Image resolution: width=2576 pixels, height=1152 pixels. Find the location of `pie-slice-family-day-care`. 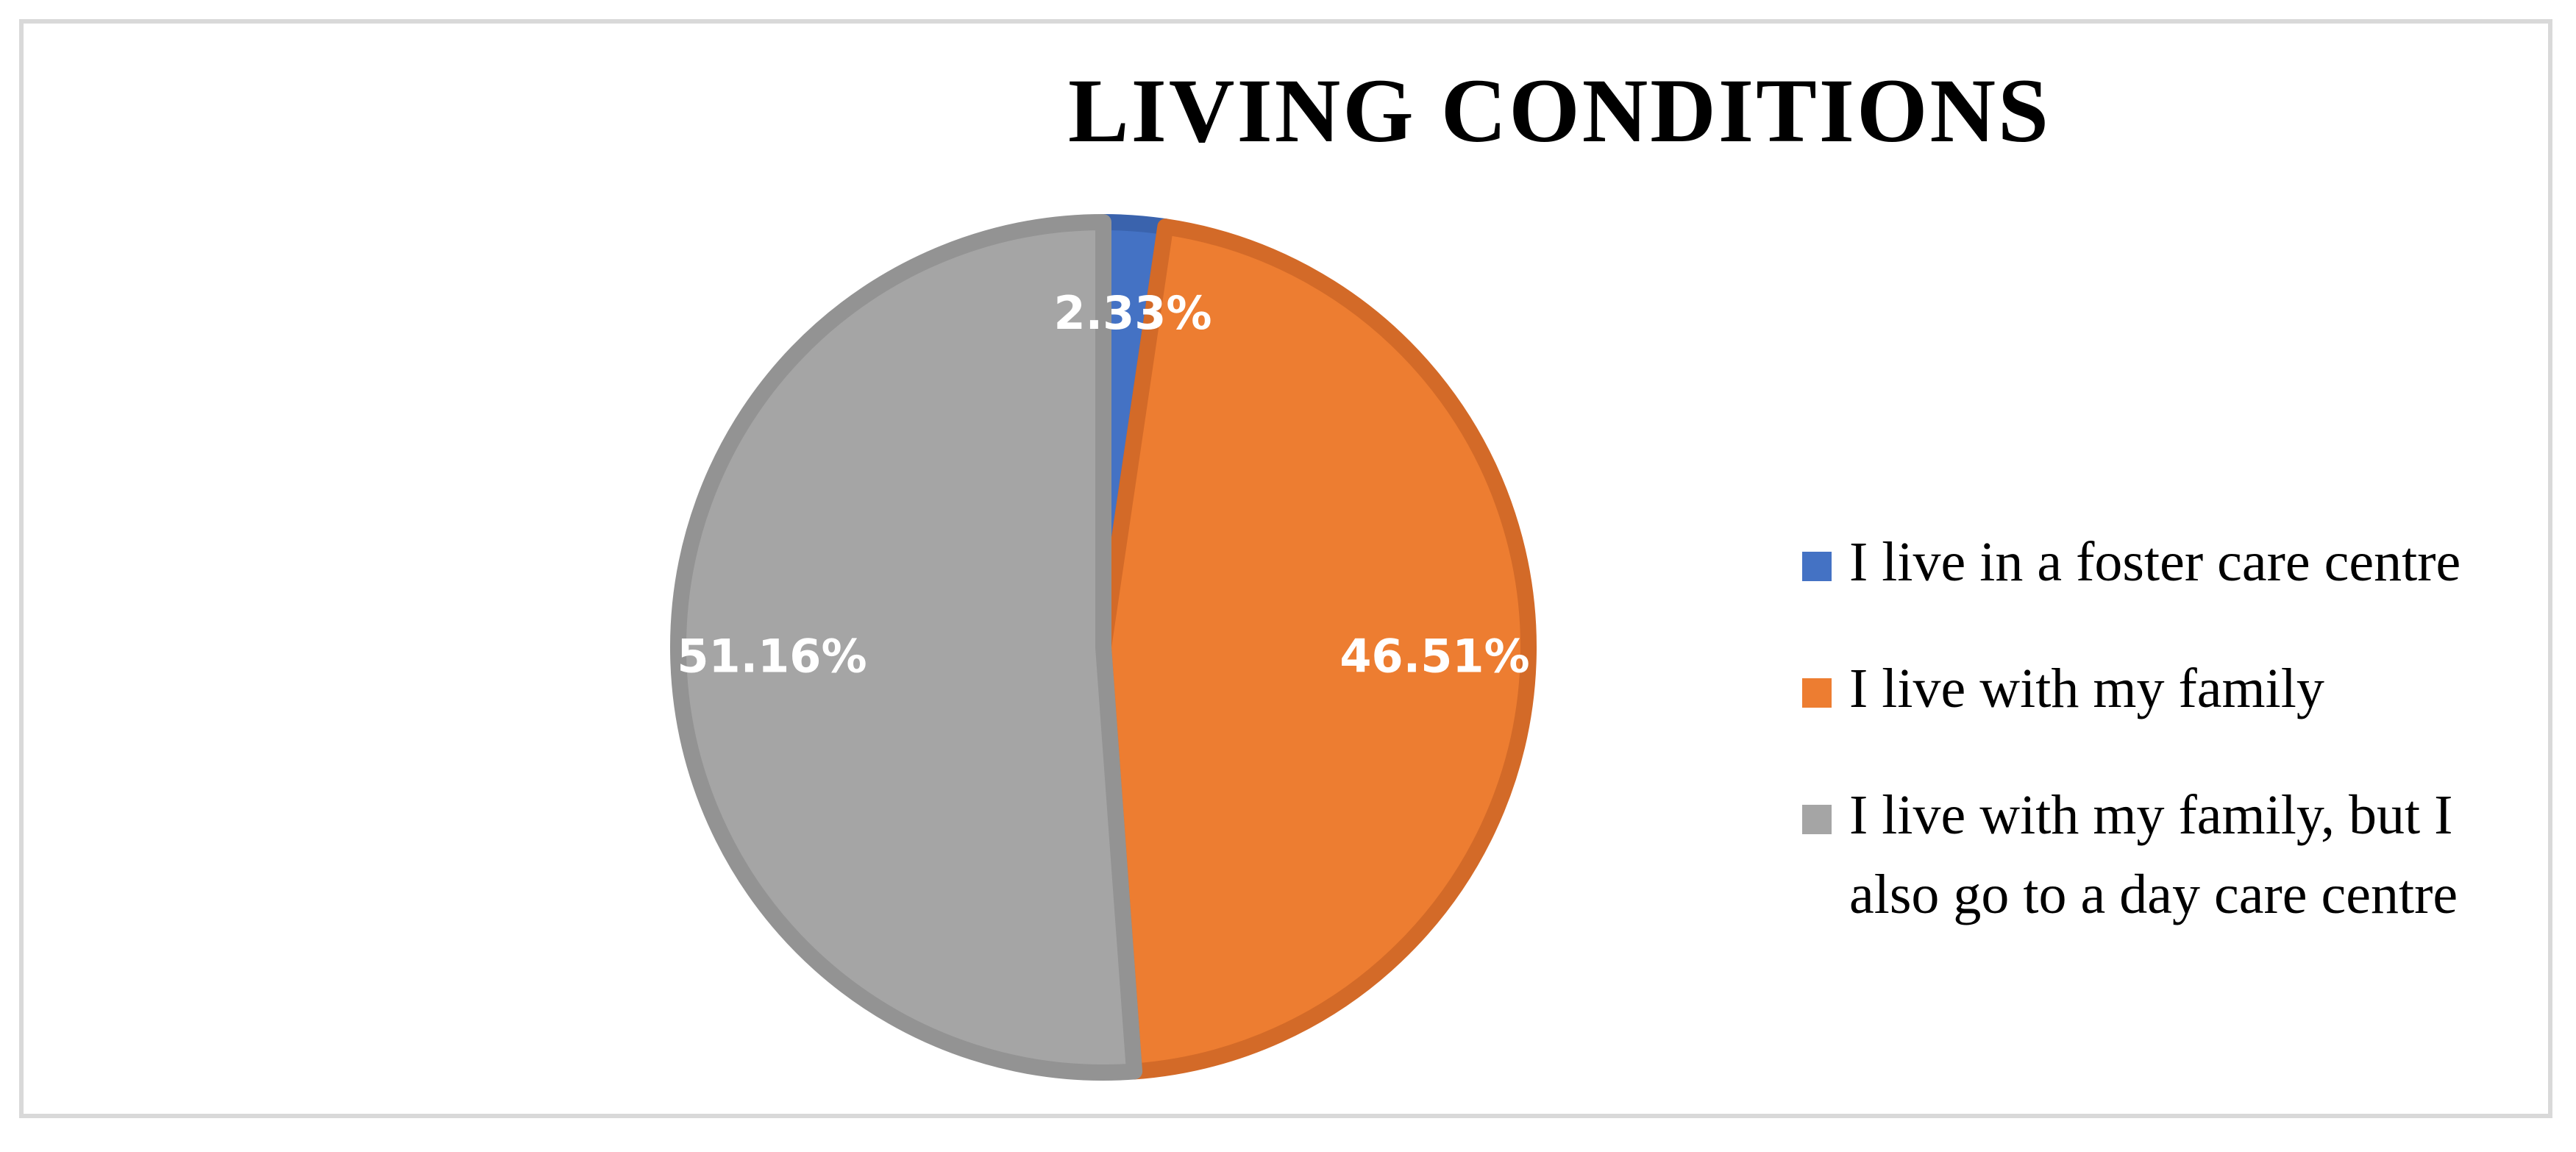

pie-slice-family-day-care is located at coordinates (906, 647).